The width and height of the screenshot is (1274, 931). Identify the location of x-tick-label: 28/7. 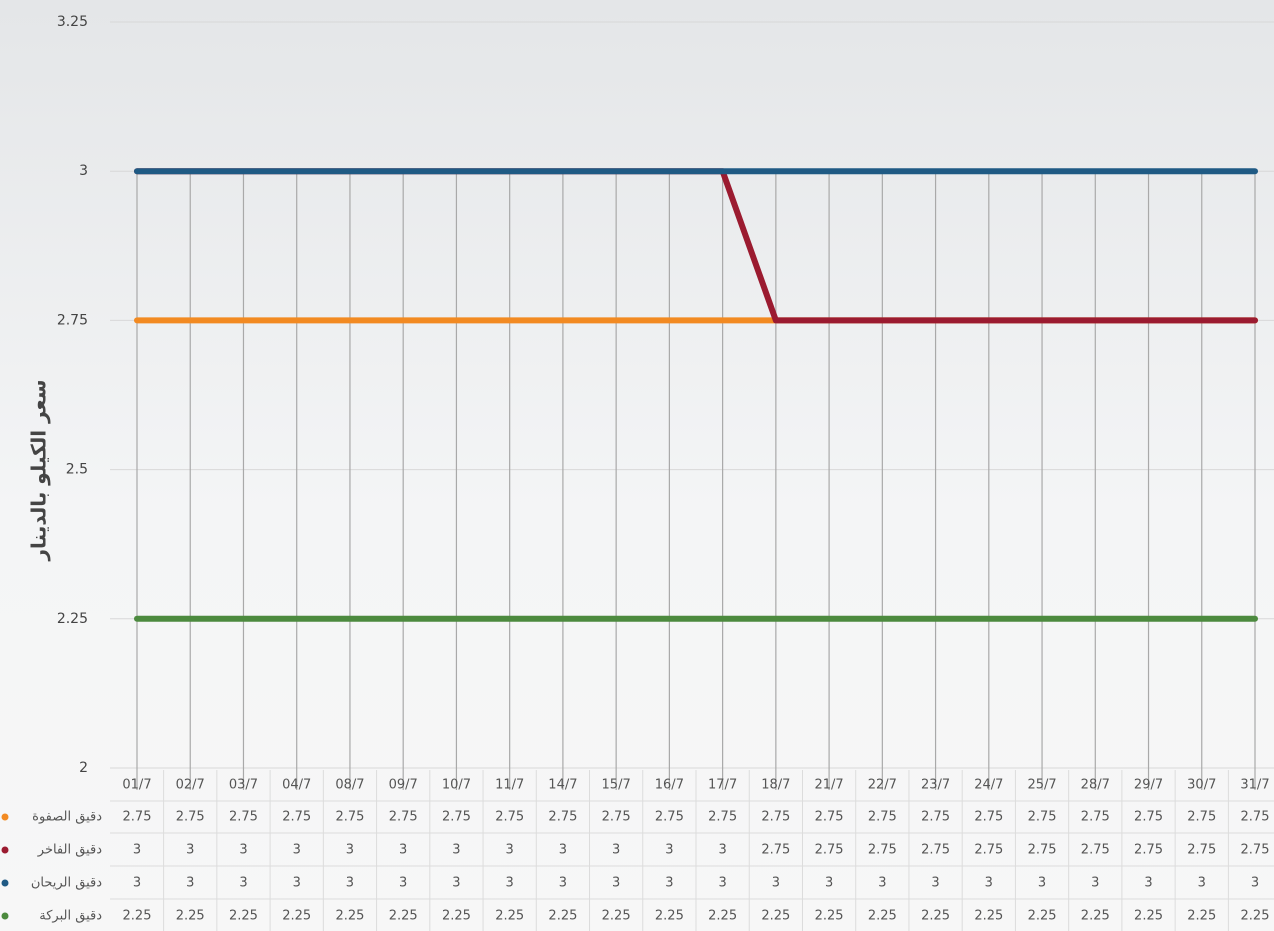
(1095, 785).